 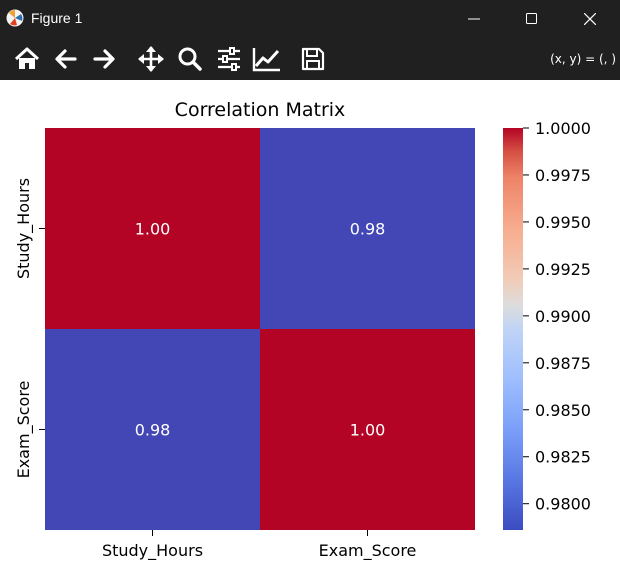 I want to click on close-button, so click(x=590, y=19).